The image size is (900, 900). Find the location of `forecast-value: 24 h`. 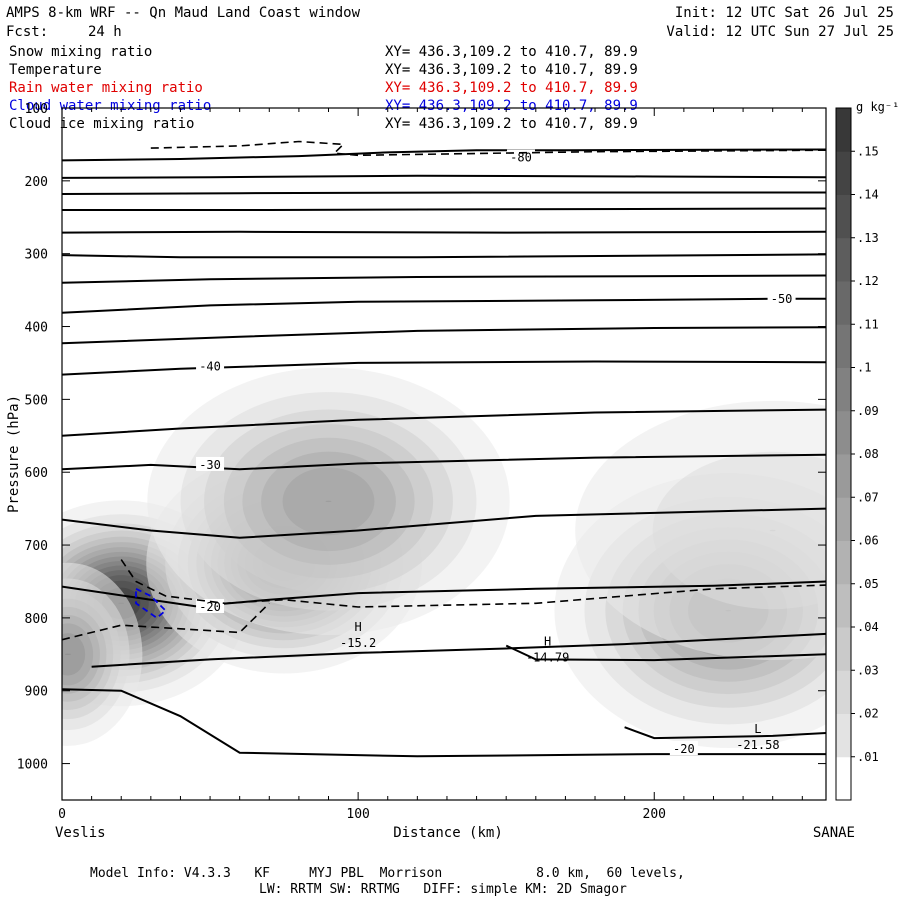

forecast-value: 24 h is located at coordinates (105, 32).